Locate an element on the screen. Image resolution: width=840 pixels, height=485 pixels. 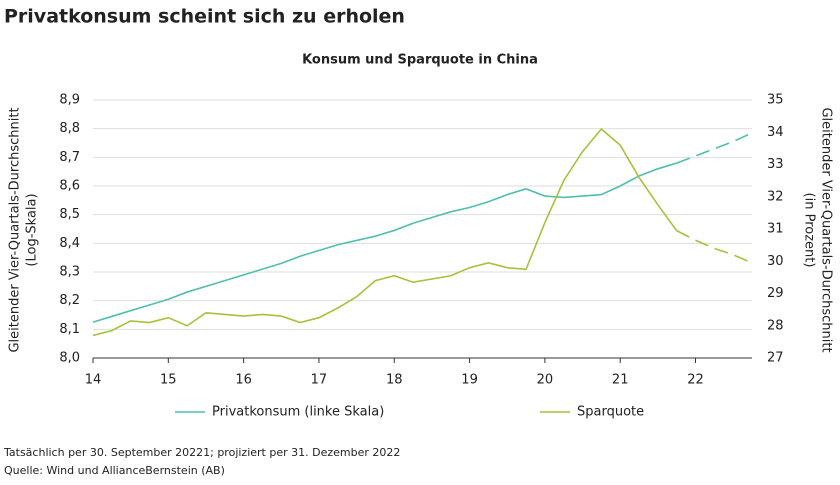
y-tick-label: 8,5 is located at coordinates (69, 214).